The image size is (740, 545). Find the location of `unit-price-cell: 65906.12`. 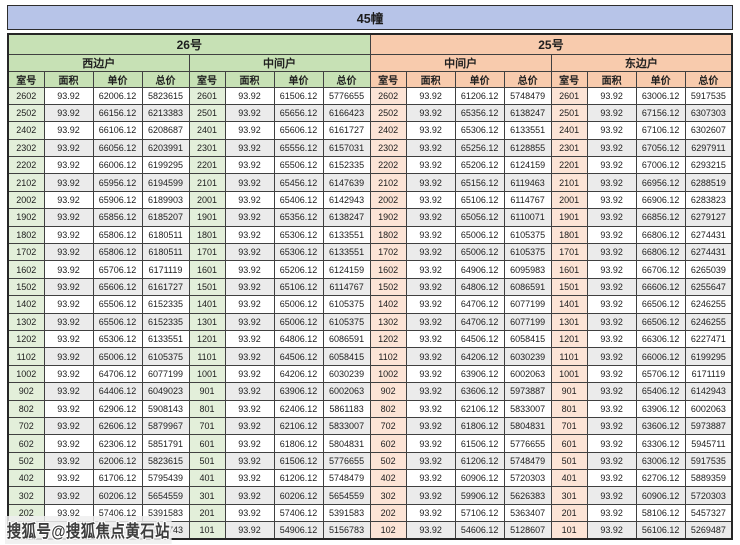

unit-price-cell: 65906.12 is located at coordinates (117, 200).